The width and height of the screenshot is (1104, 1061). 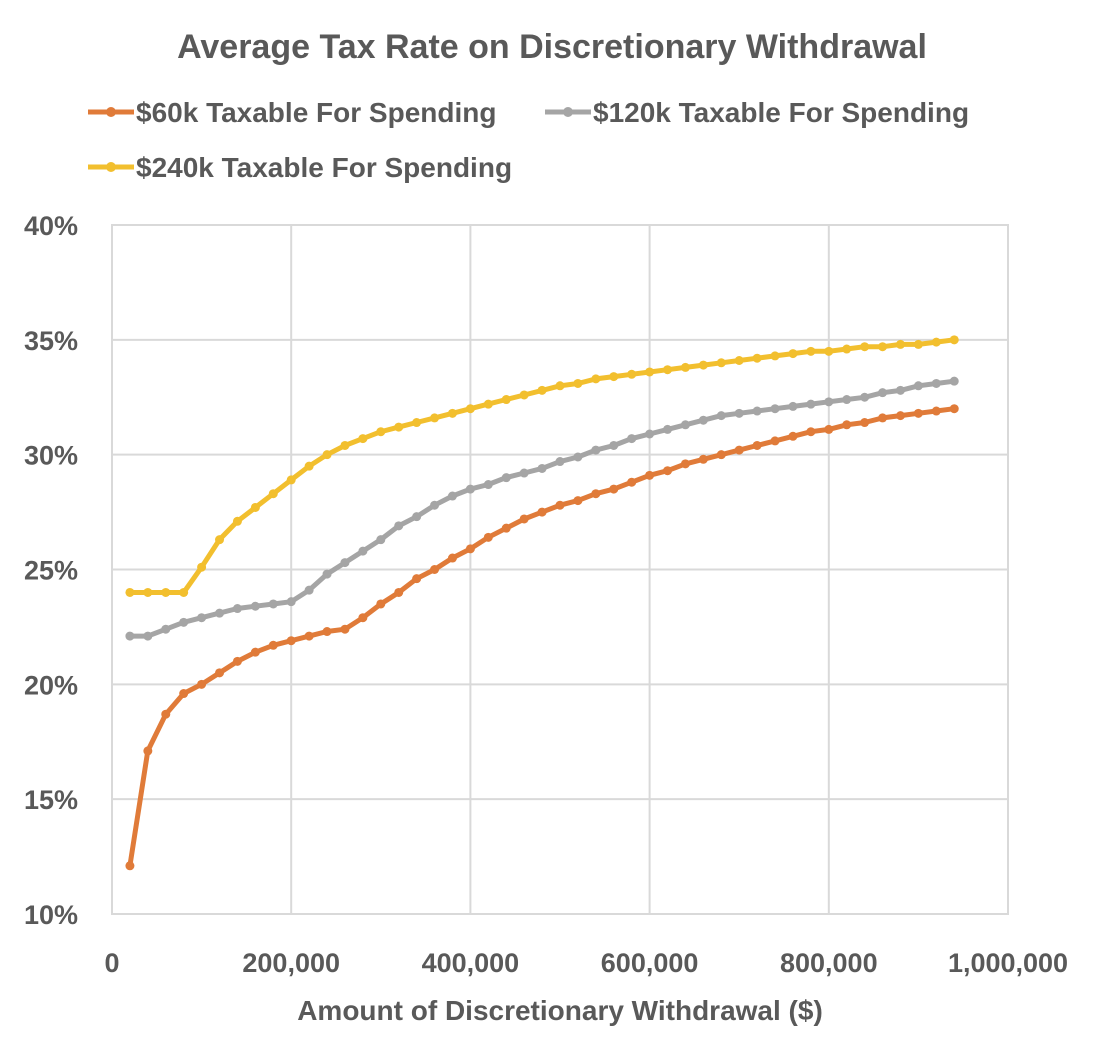 What do you see at coordinates (650, 963) in the screenshot?
I see `x-tick-label: 600,000` at bounding box center [650, 963].